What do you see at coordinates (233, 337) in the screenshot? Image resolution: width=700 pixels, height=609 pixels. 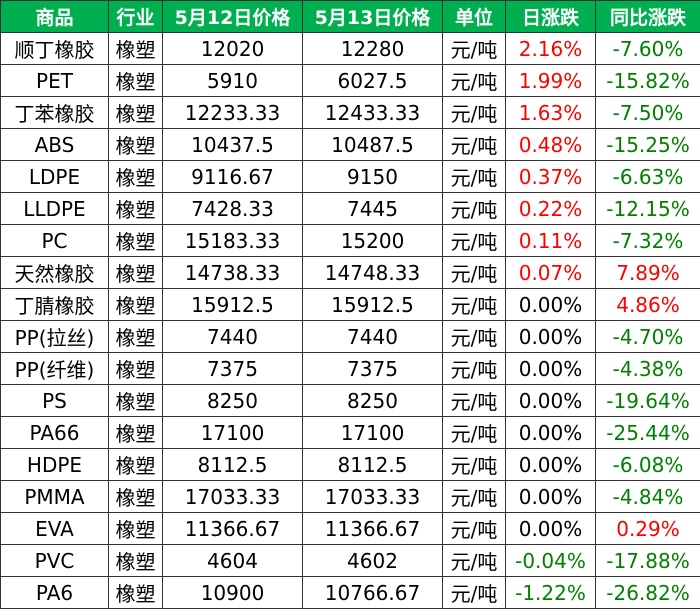 I see `cell-price-may12: 7440` at bounding box center [233, 337].